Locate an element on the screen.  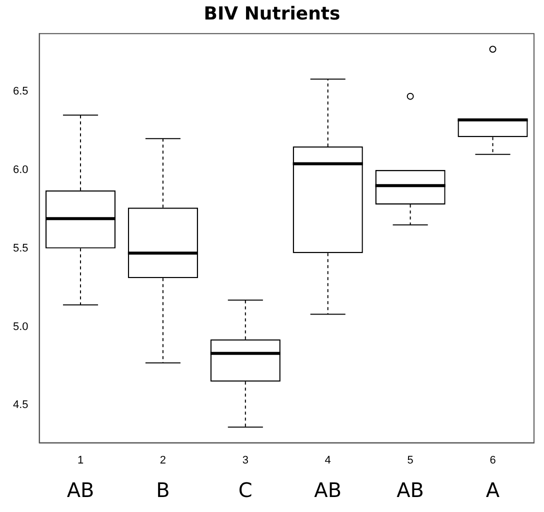
chart-title: BIV Nutrients is located at coordinates (272, 13).